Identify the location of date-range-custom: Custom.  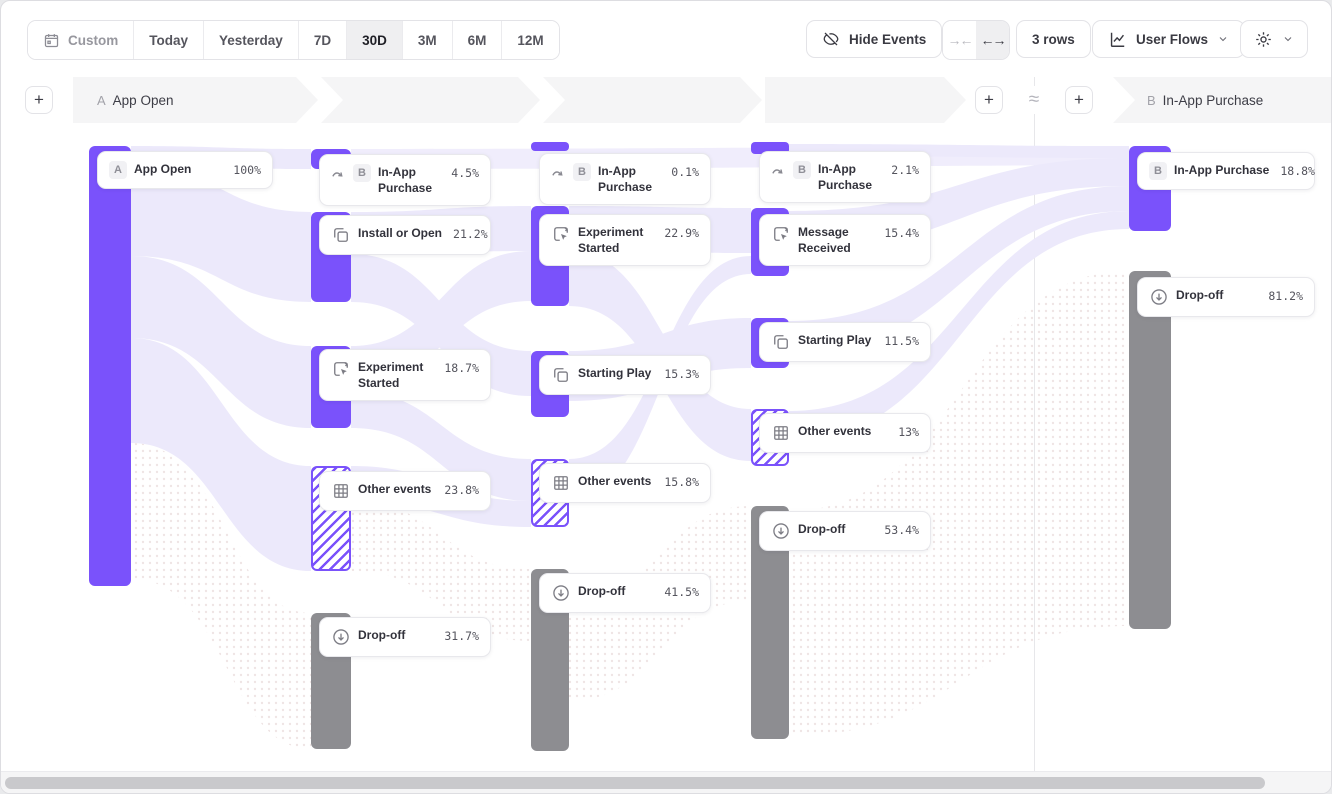
(81, 40).